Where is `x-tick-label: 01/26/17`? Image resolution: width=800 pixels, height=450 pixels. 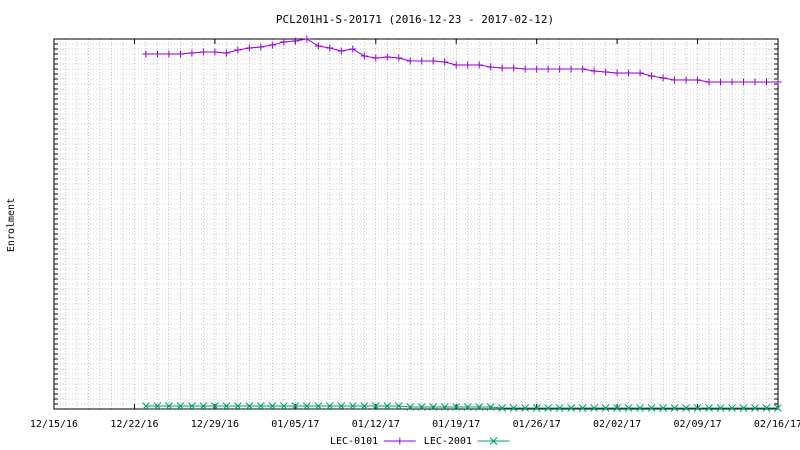
x-tick-label: 01/26/17 is located at coordinates (537, 424).